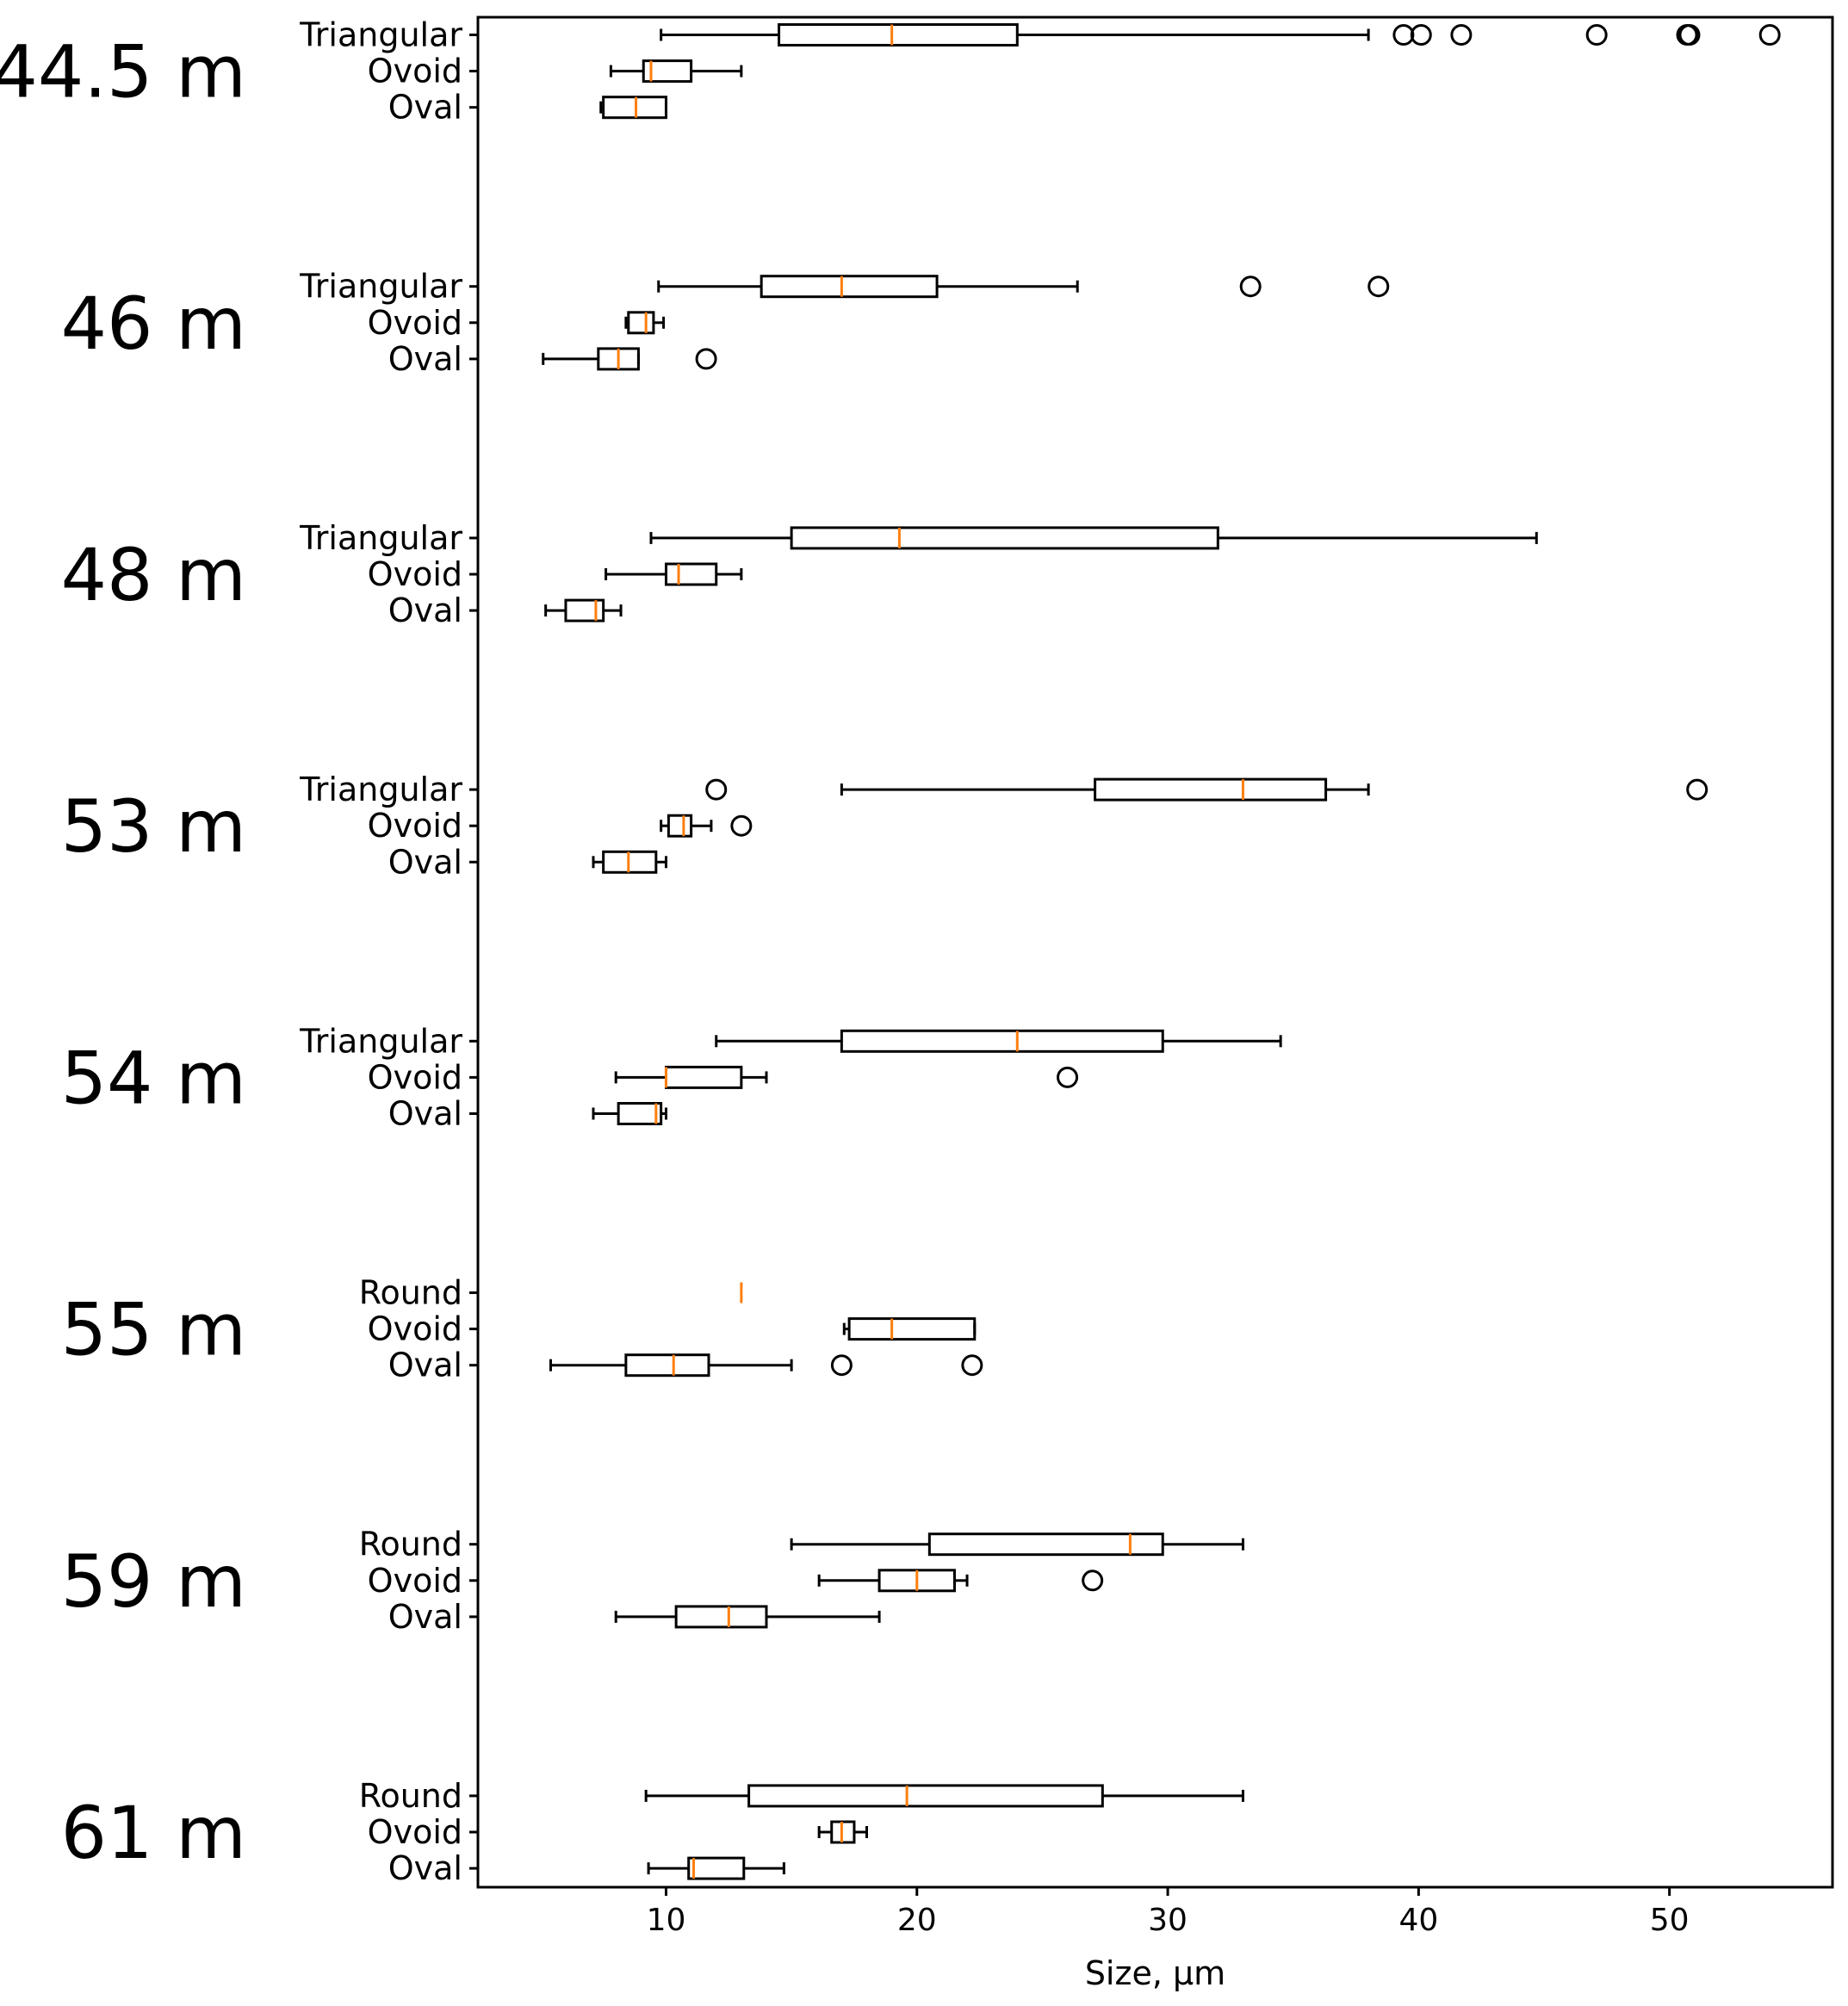  What do you see at coordinates (153, 827) in the screenshot?
I see `depth-group-label: 53 m` at bounding box center [153, 827].